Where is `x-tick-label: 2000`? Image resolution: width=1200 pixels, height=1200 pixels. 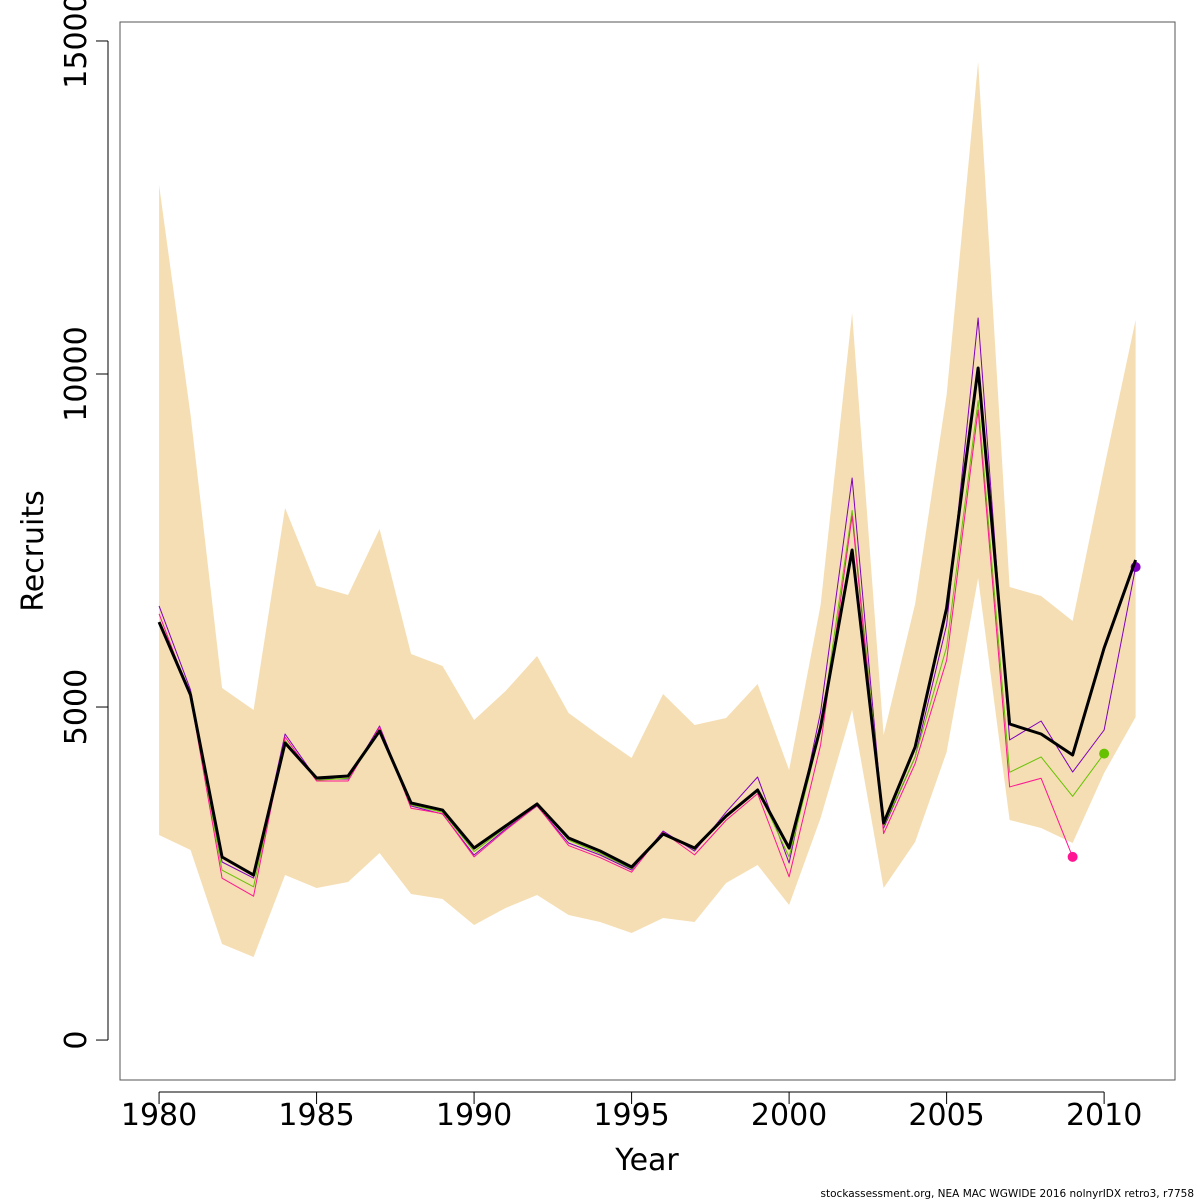 x-tick-label: 2000 is located at coordinates (789, 1115).